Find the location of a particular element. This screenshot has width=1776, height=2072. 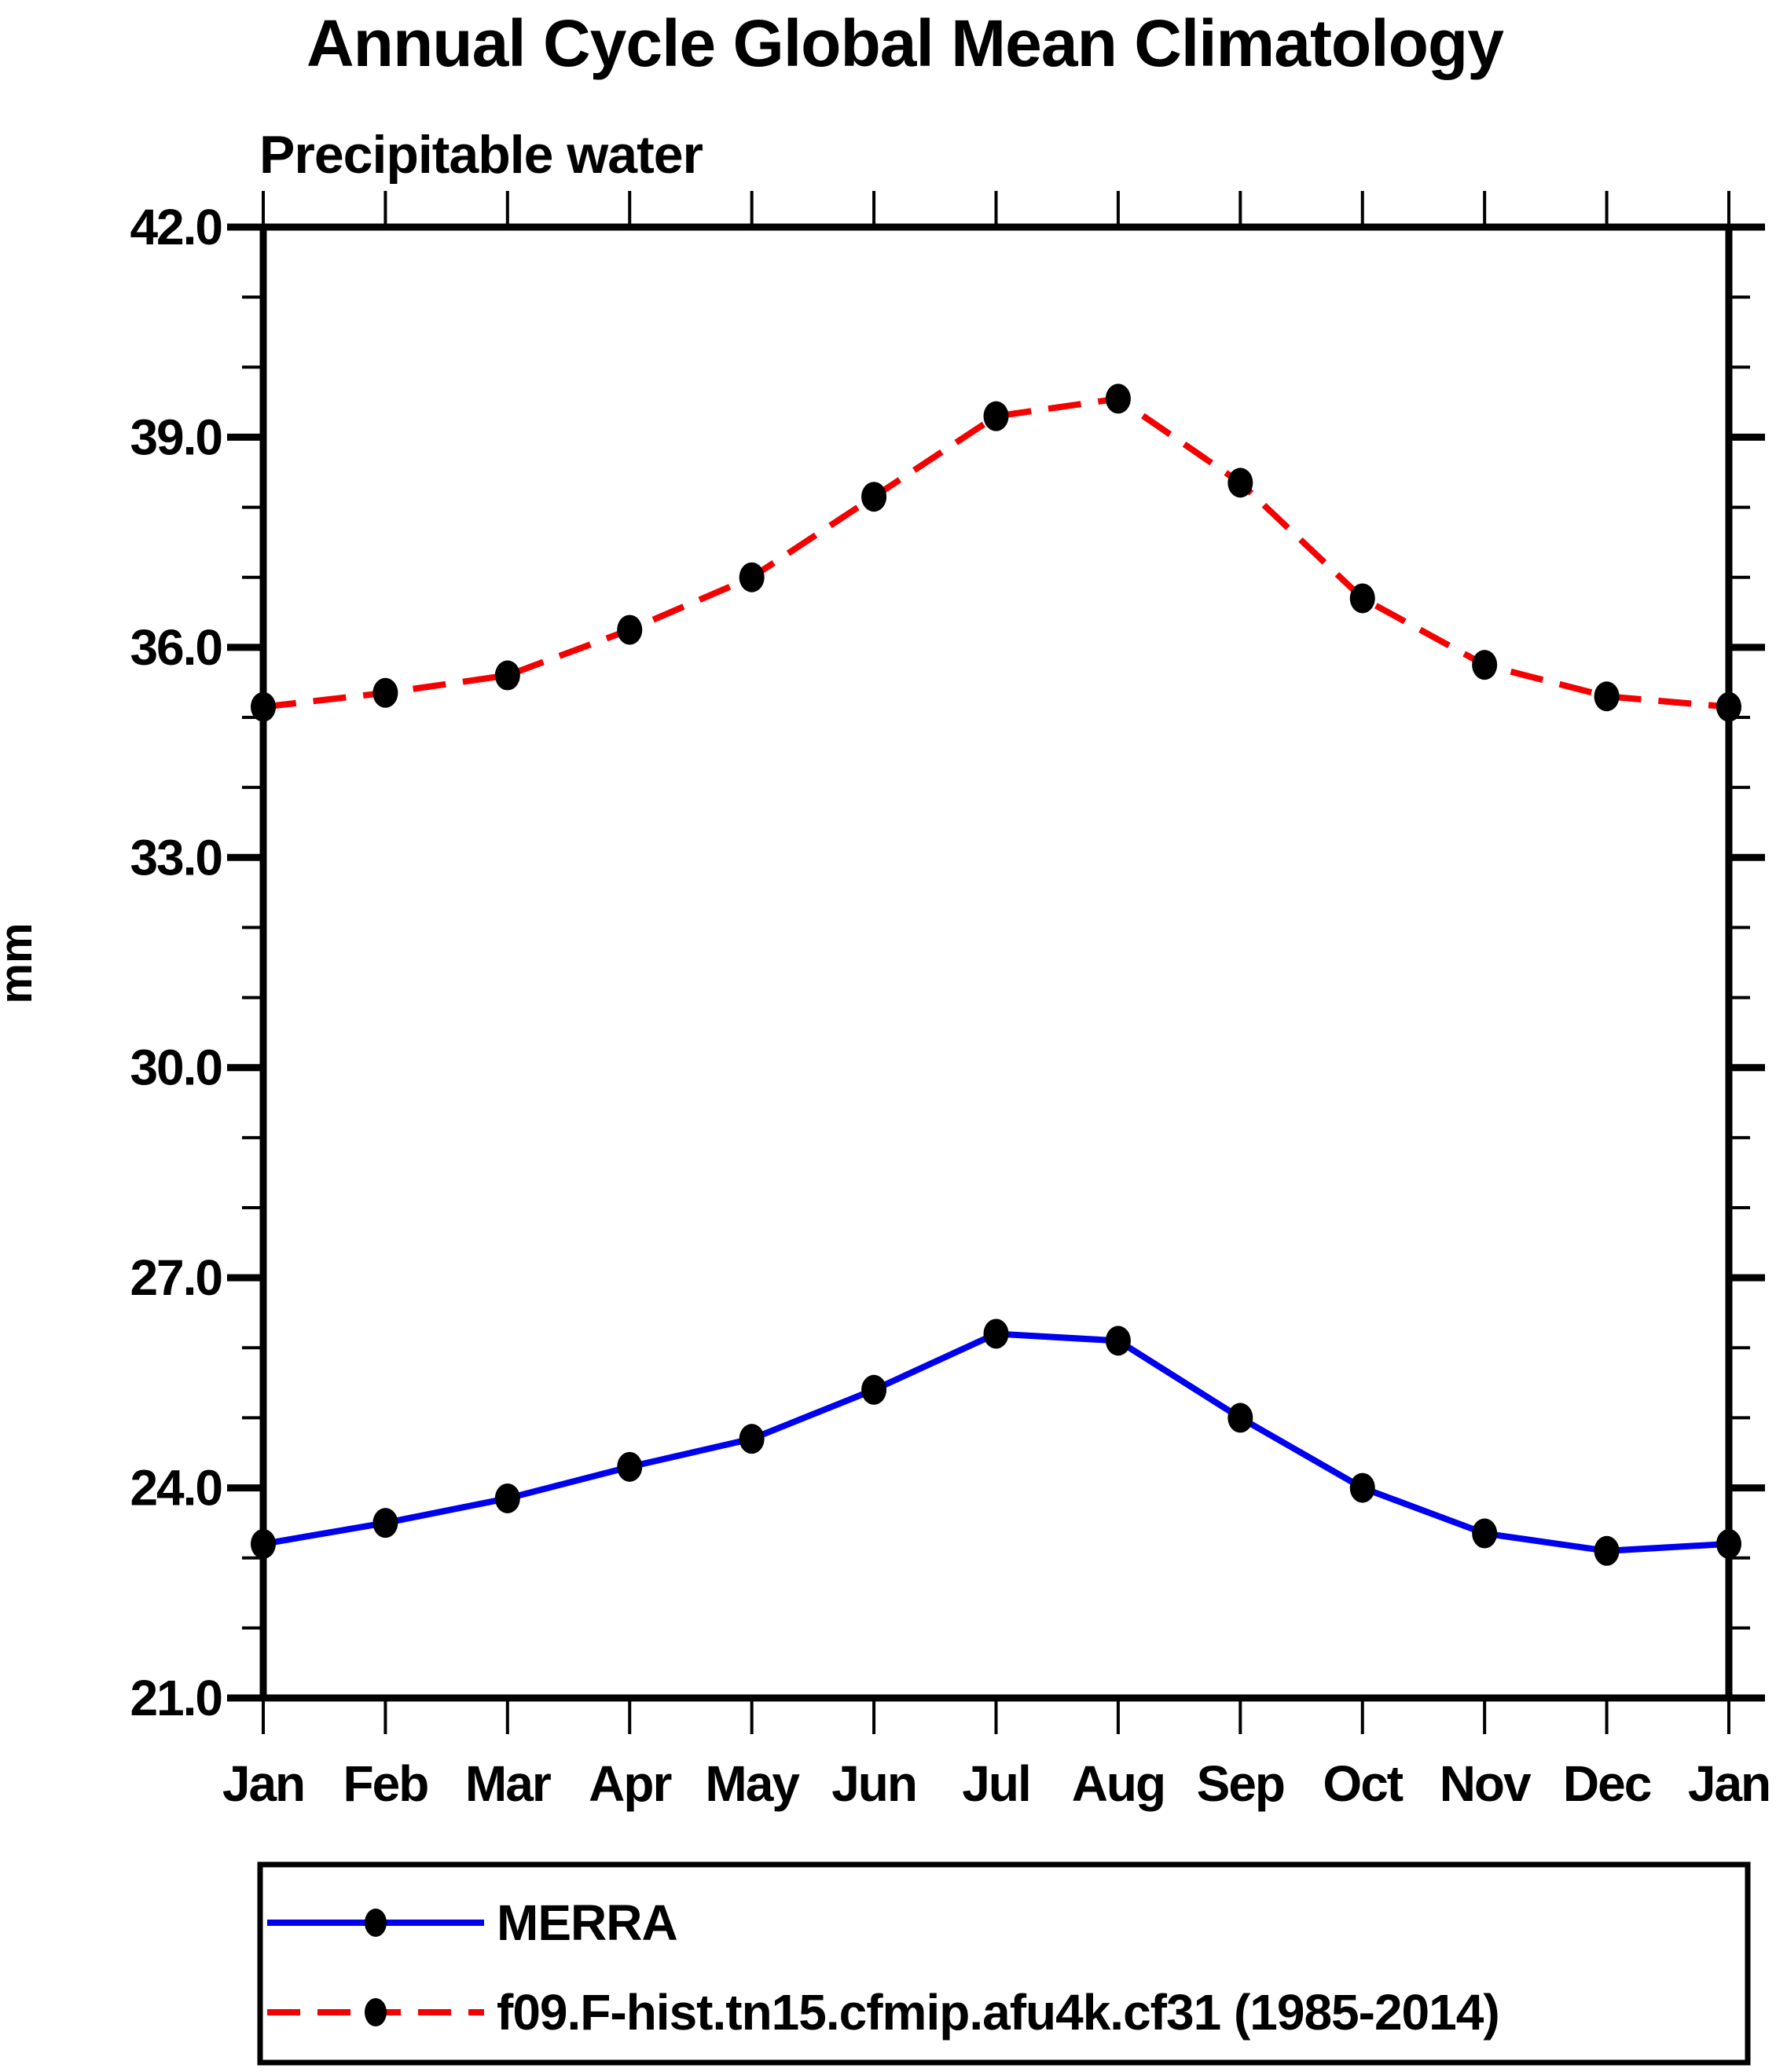

y-tick-label: 30.0 is located at coordinates (176, 1068).